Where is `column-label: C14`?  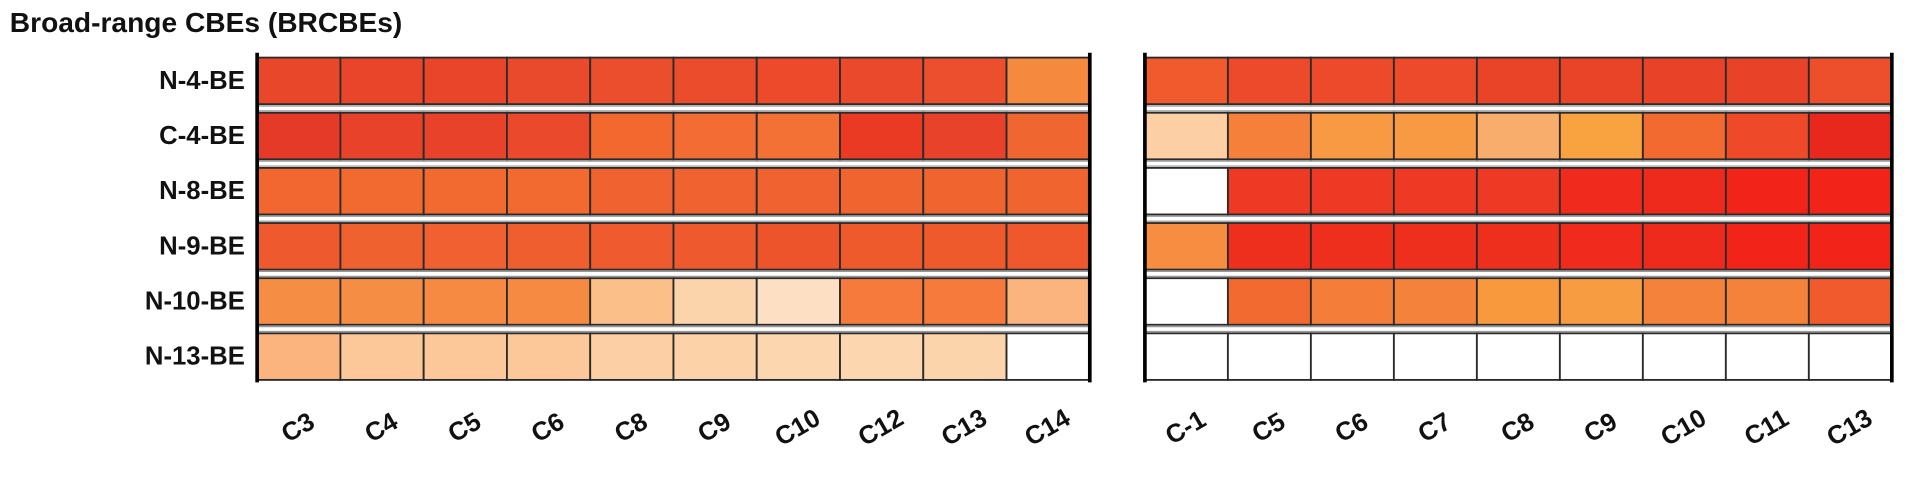
column-label: C14 is located at coordinates (1047, 428).